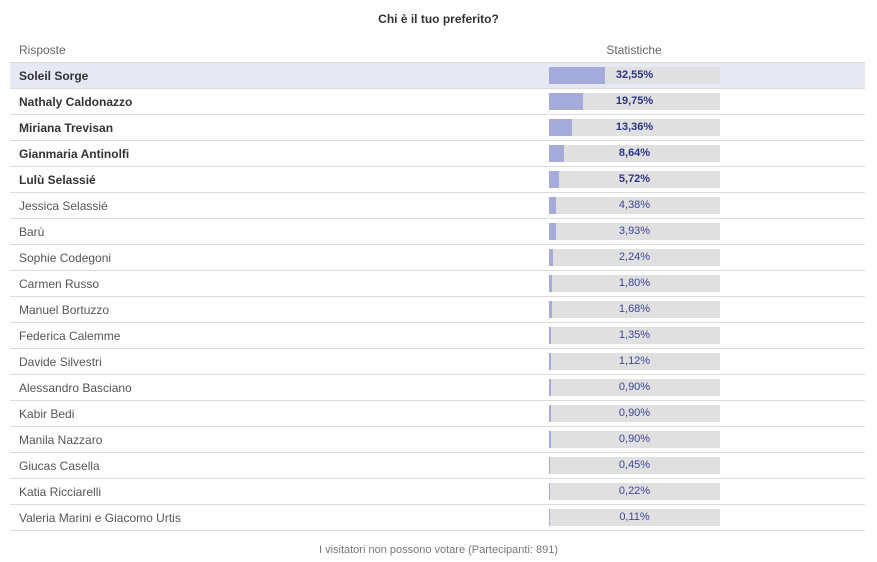 This screenshot has width=877, height=562. I want to click on result-percentage: 0,11%, so click(634, 517).